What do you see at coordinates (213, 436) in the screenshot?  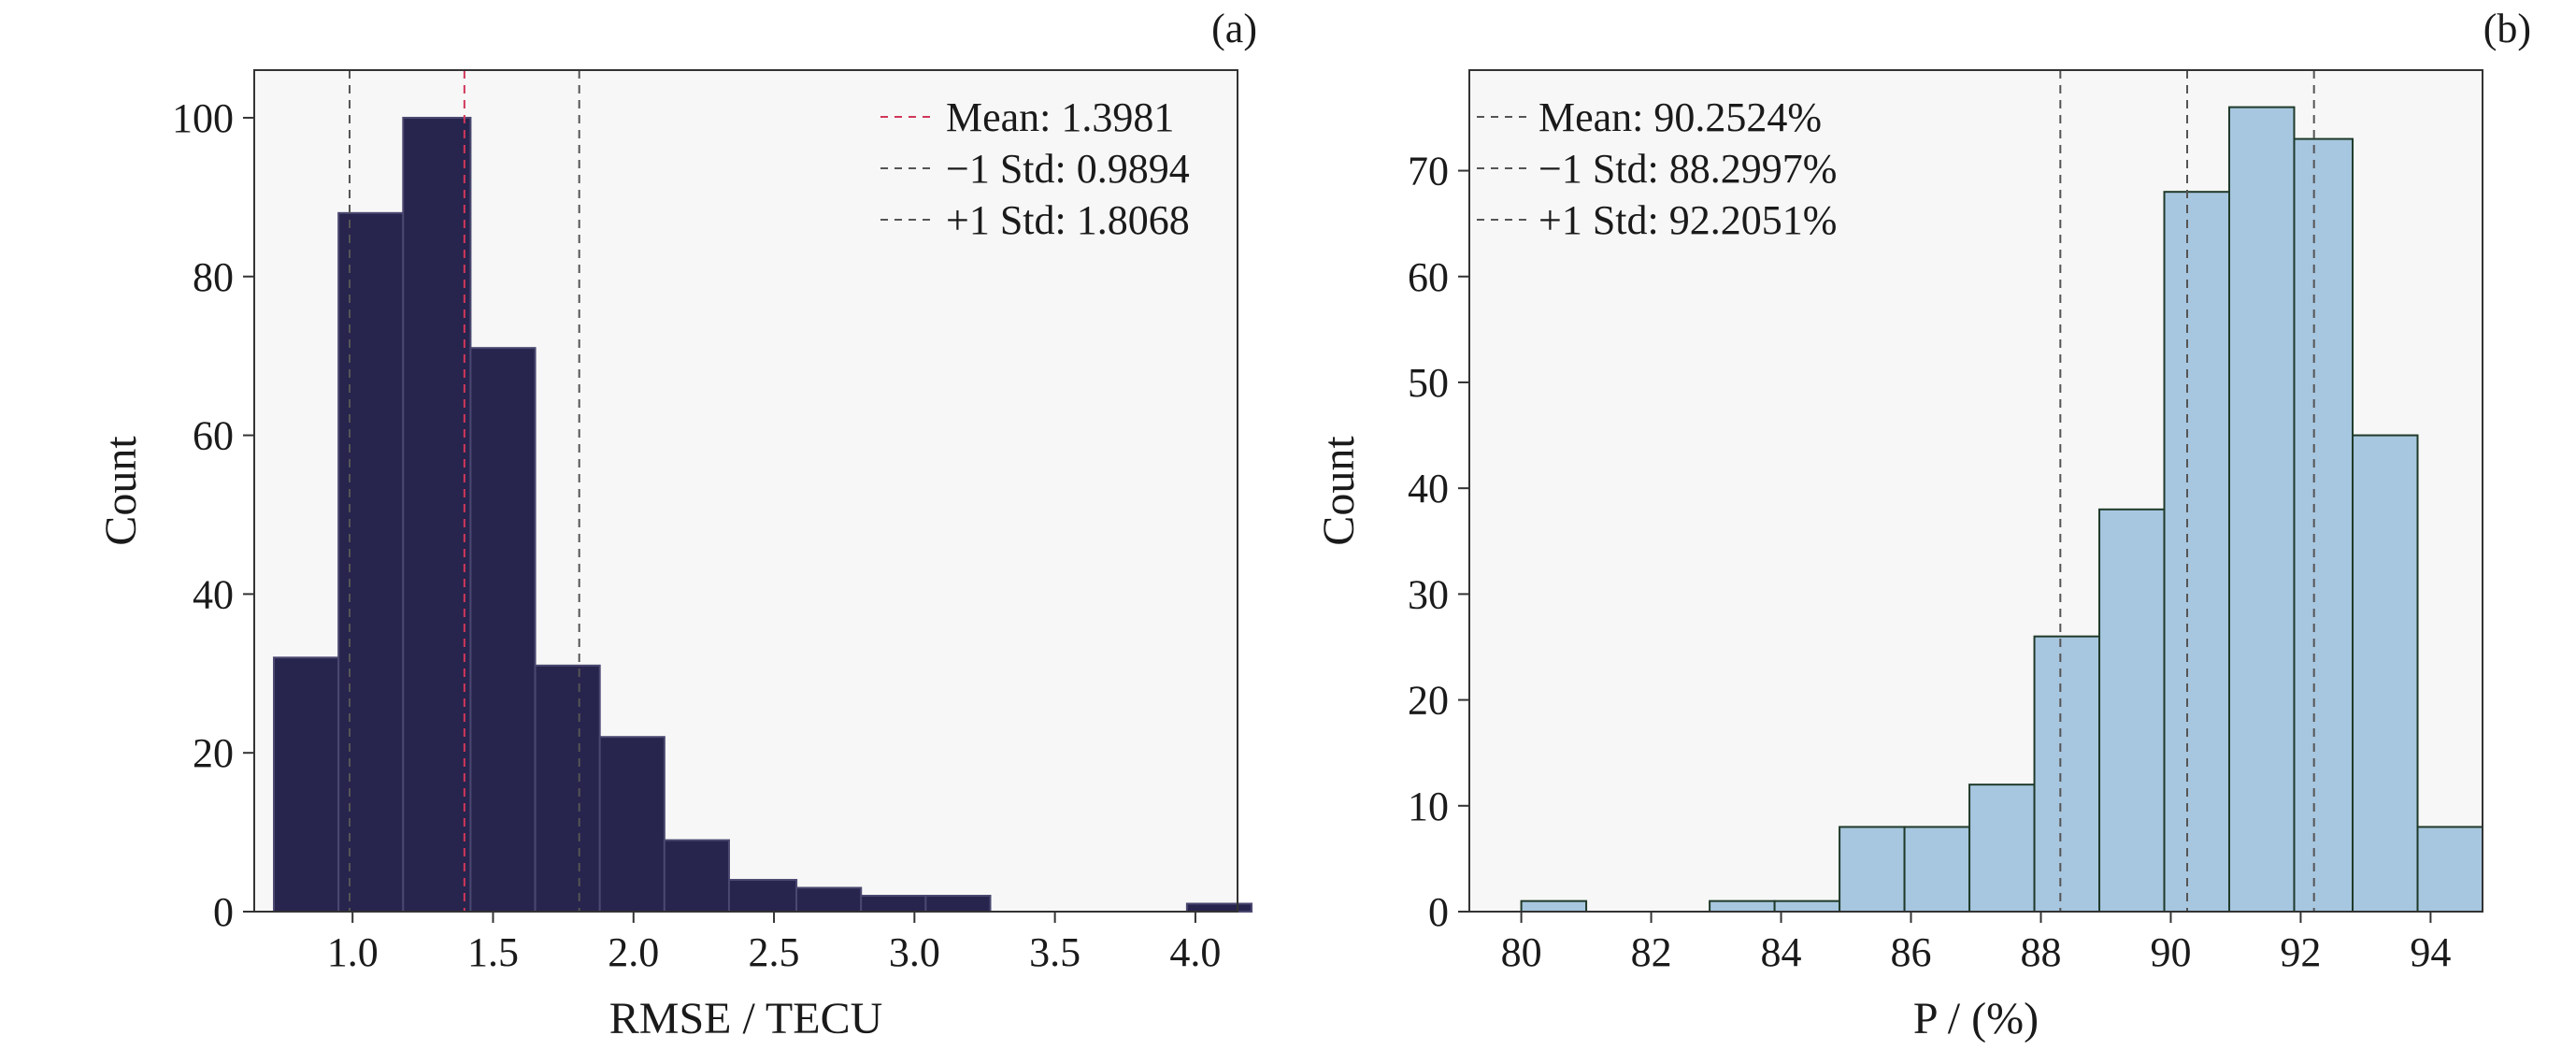 I see `panel-a-y-tick-label-3: 60` at bounding box center [213, 436].